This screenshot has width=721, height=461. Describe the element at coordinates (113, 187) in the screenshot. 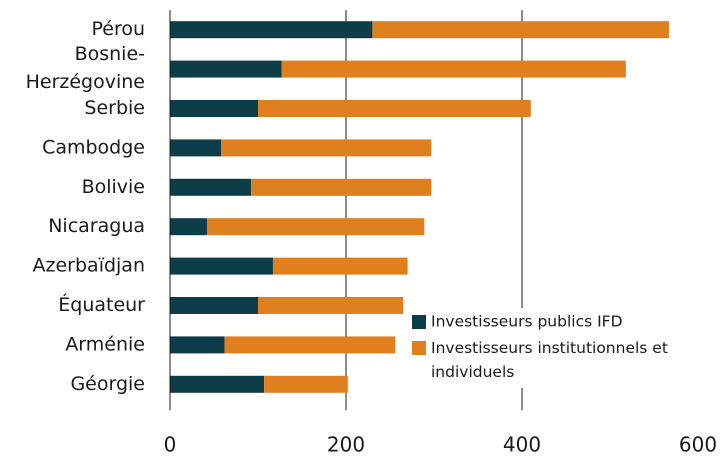

I see `y-tick-label: Bolivie` at that location.